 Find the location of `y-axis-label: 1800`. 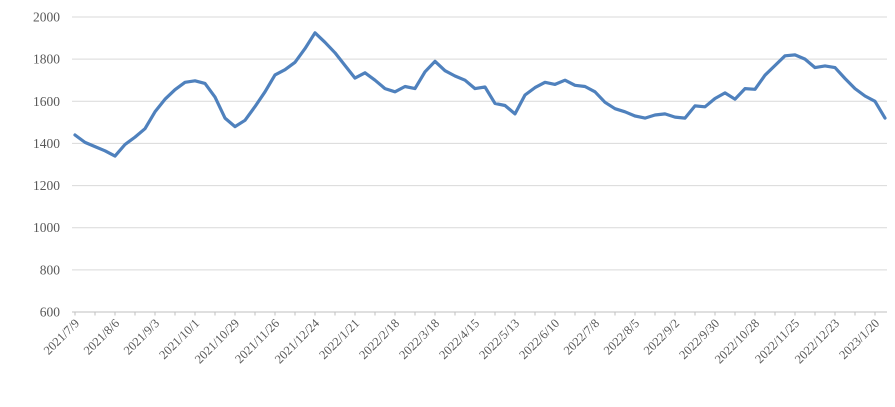

y-axis-label: 1800 is located at coordinates (46, 59).